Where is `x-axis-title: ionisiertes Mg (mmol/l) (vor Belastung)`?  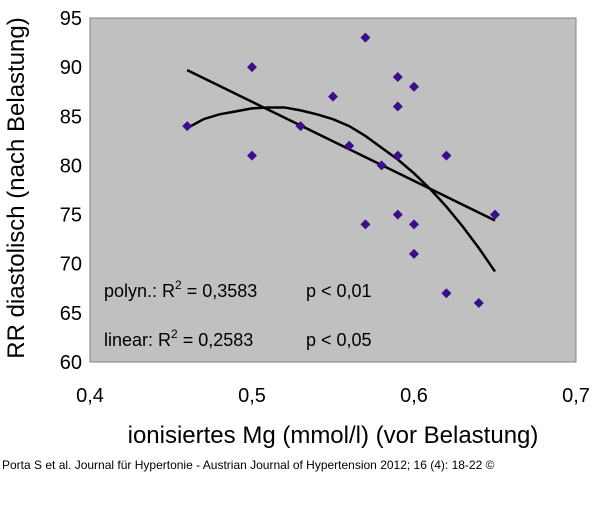 x-axis-title: ionisiertes Mg (mmol/l) (vor Belastung) is located at coordinates (333, 435).